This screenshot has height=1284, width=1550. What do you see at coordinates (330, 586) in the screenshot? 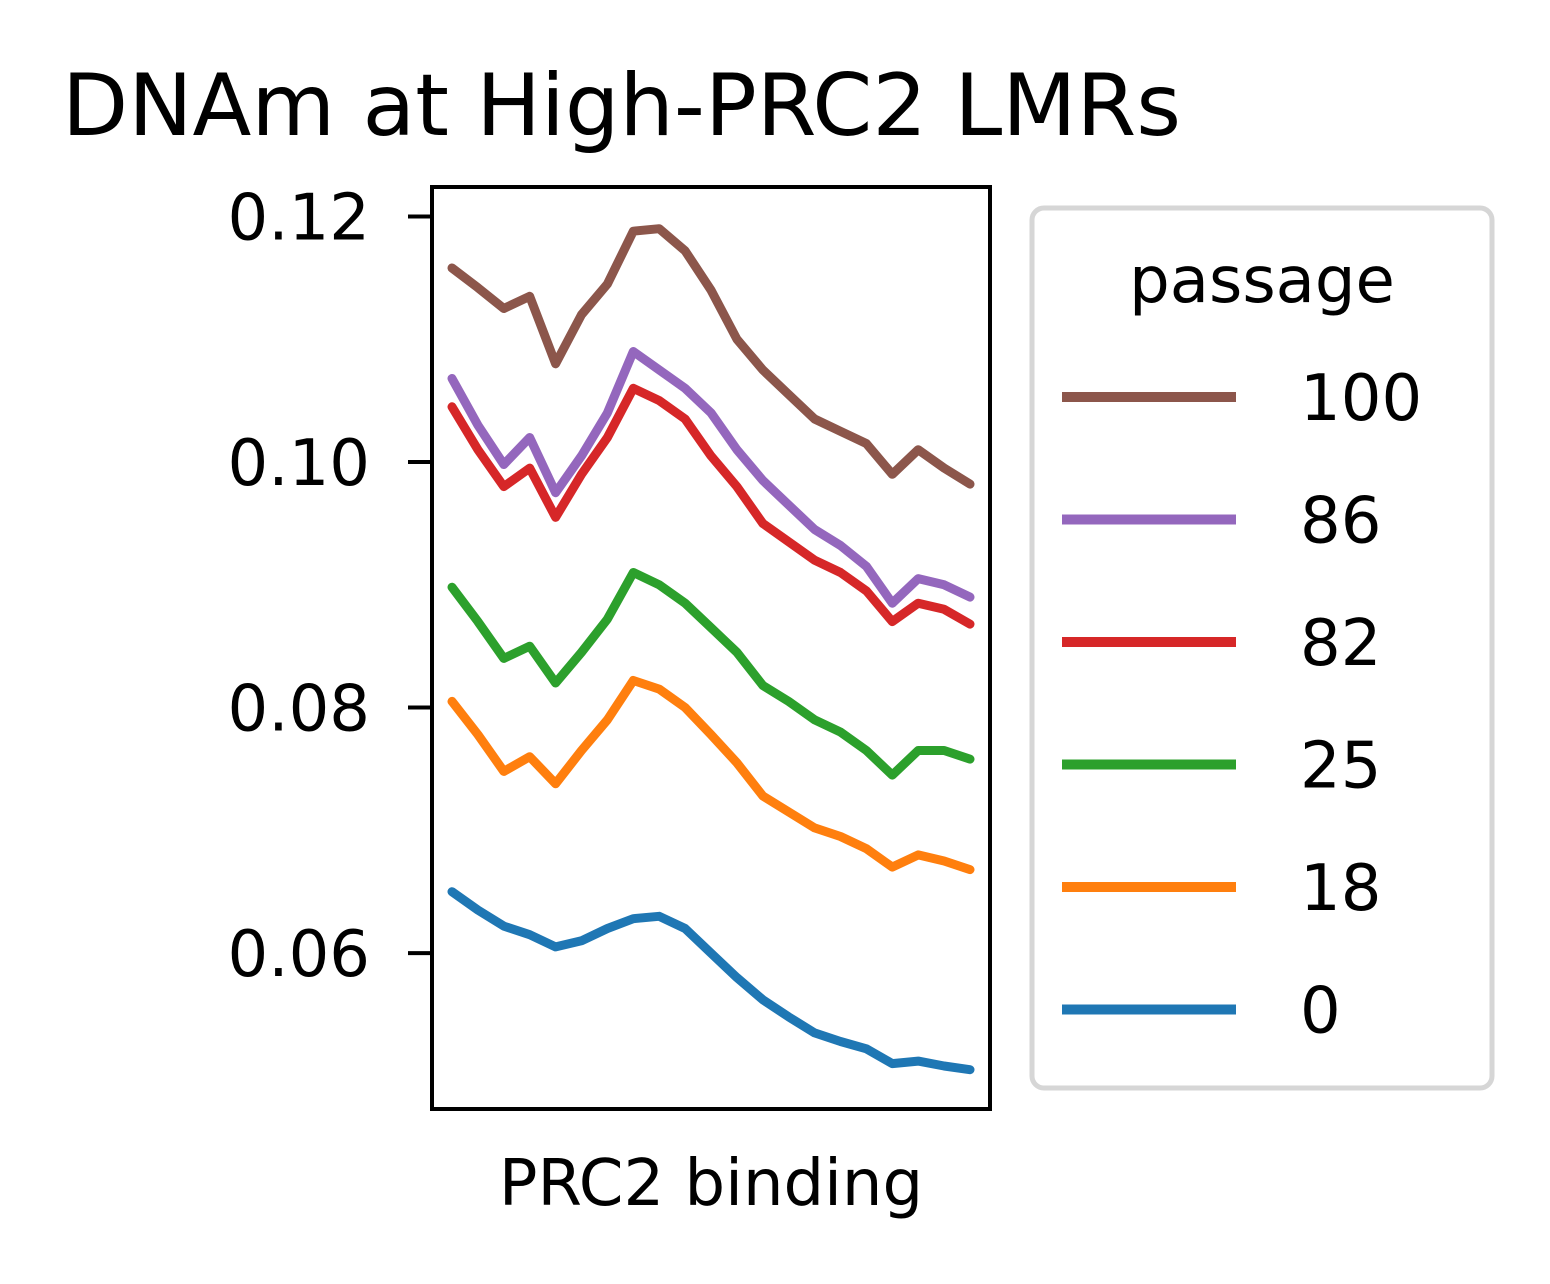
I see `y-axis: 0.12 0.10 0.08 0.06` at bounding box center [330, 586].